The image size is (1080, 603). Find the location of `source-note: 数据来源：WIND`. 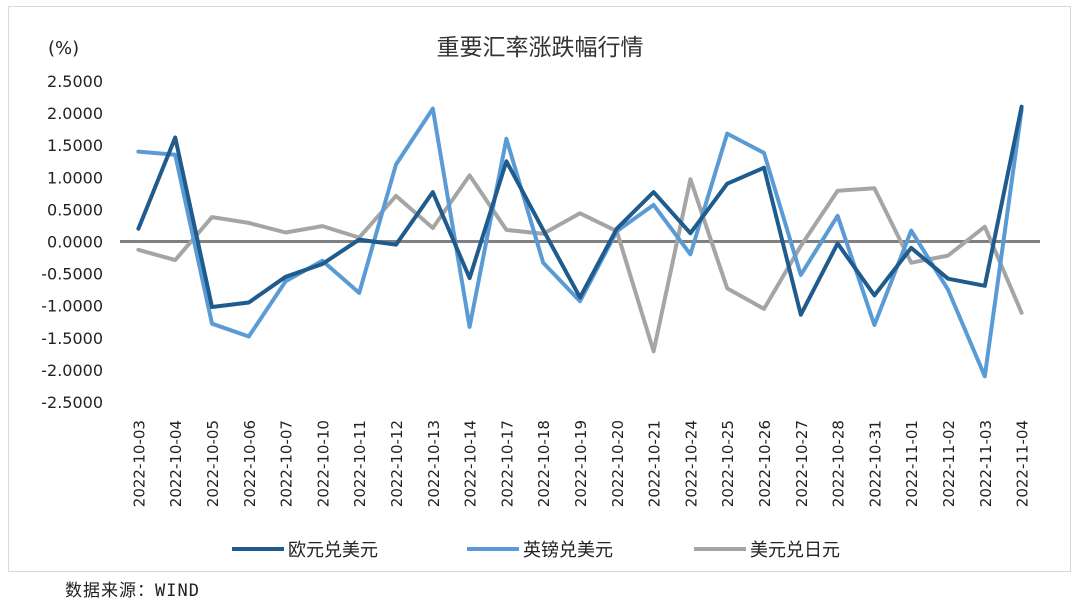

source-note: 数据来源：WIND is located at coordinates (132, 591).